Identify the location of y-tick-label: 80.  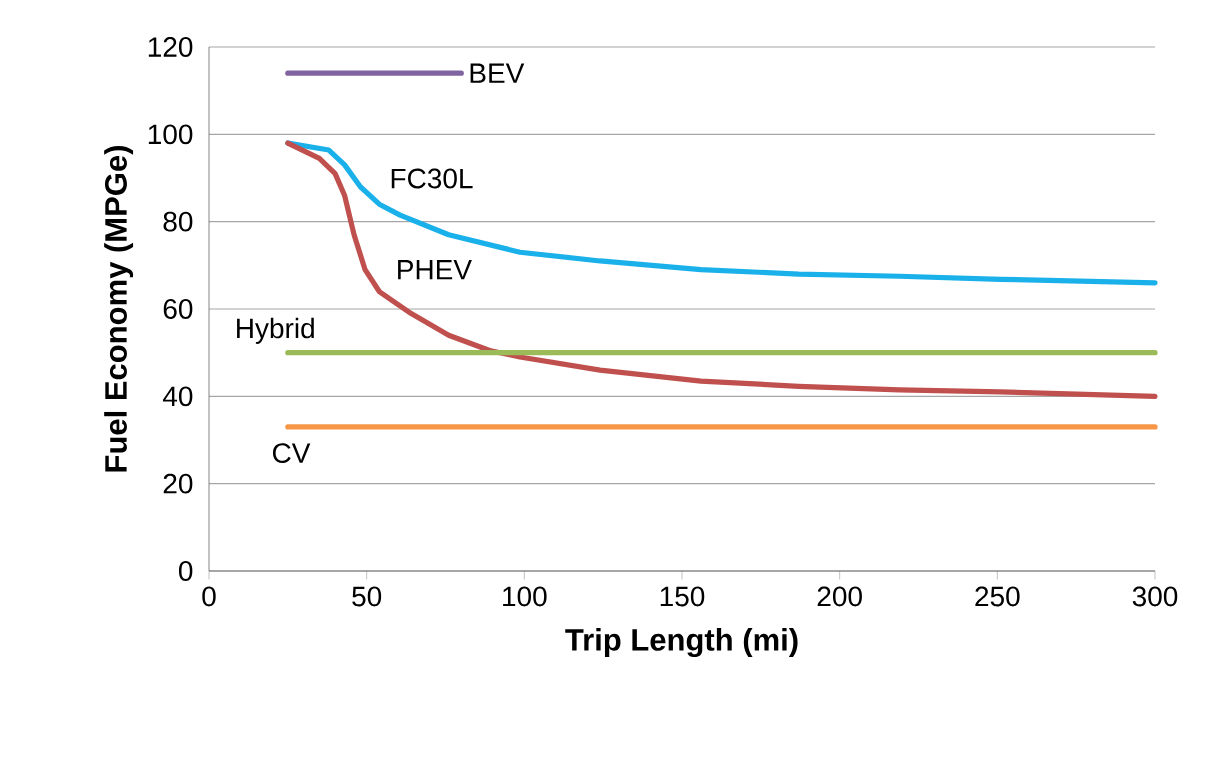
(178, 221).